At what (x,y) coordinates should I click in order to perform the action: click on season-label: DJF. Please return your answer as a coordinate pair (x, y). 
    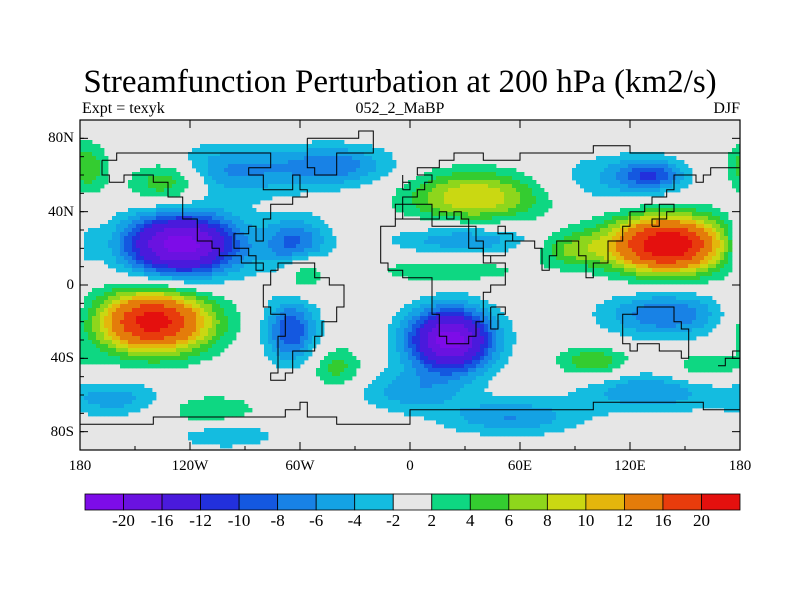
    Looking at the image, I should click on (726, 108).